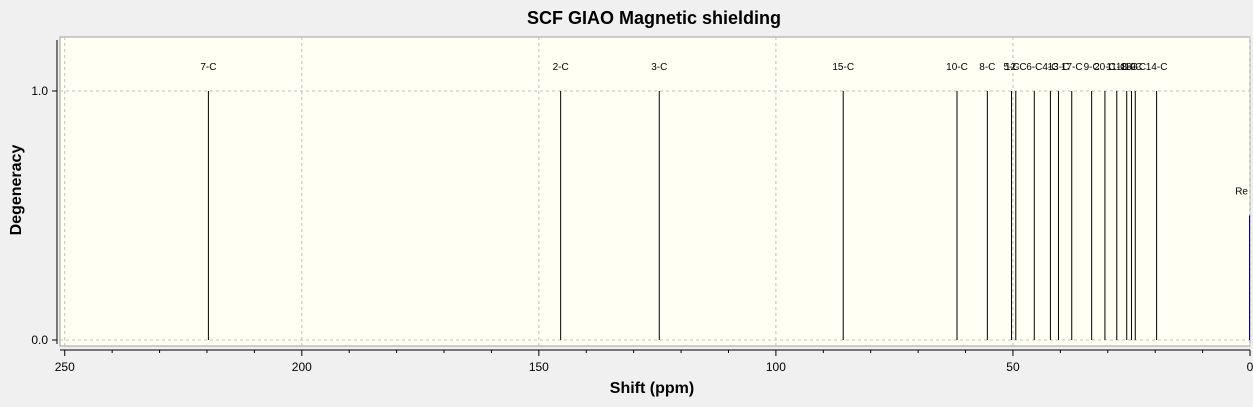  What do you see at coordinates (652, 388) in the screenshot?
I see `x-axis-label: Shift (ppm)` at bounding box center [652, 388].